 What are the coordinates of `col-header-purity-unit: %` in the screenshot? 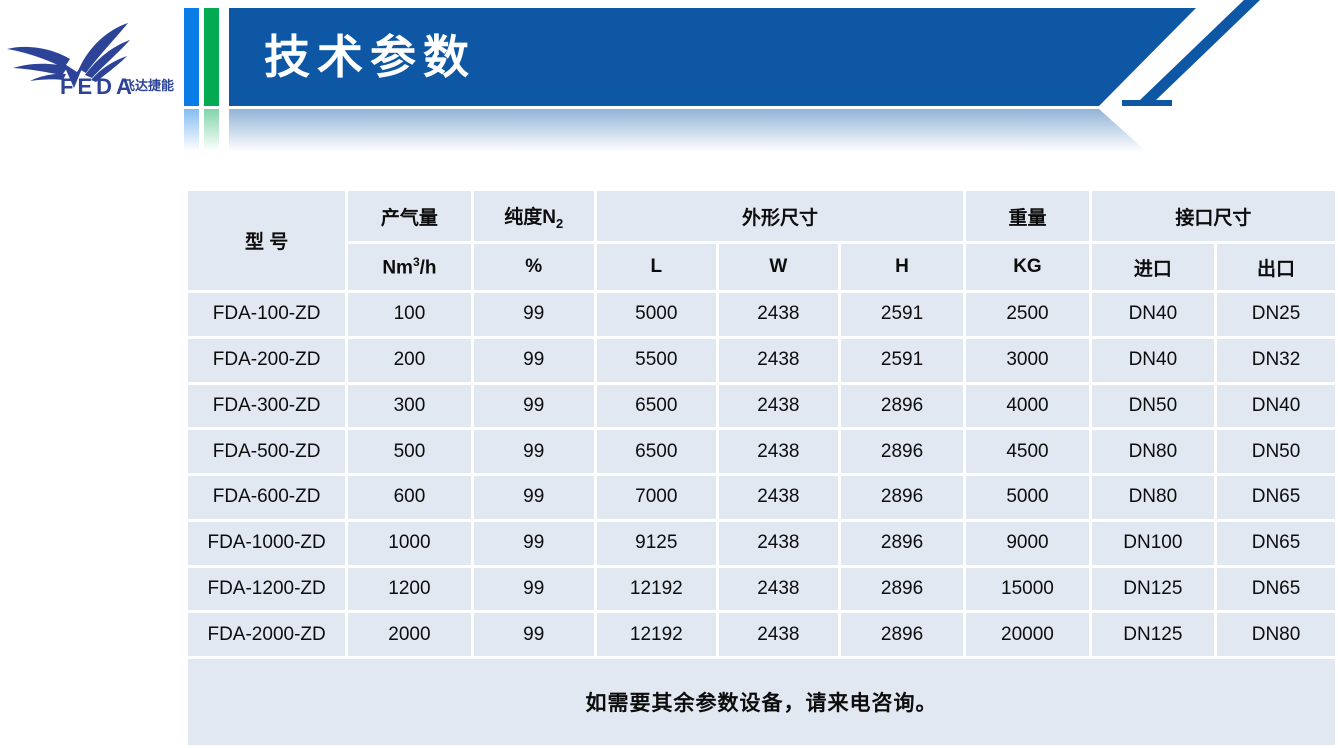 It's located at (533, 267).